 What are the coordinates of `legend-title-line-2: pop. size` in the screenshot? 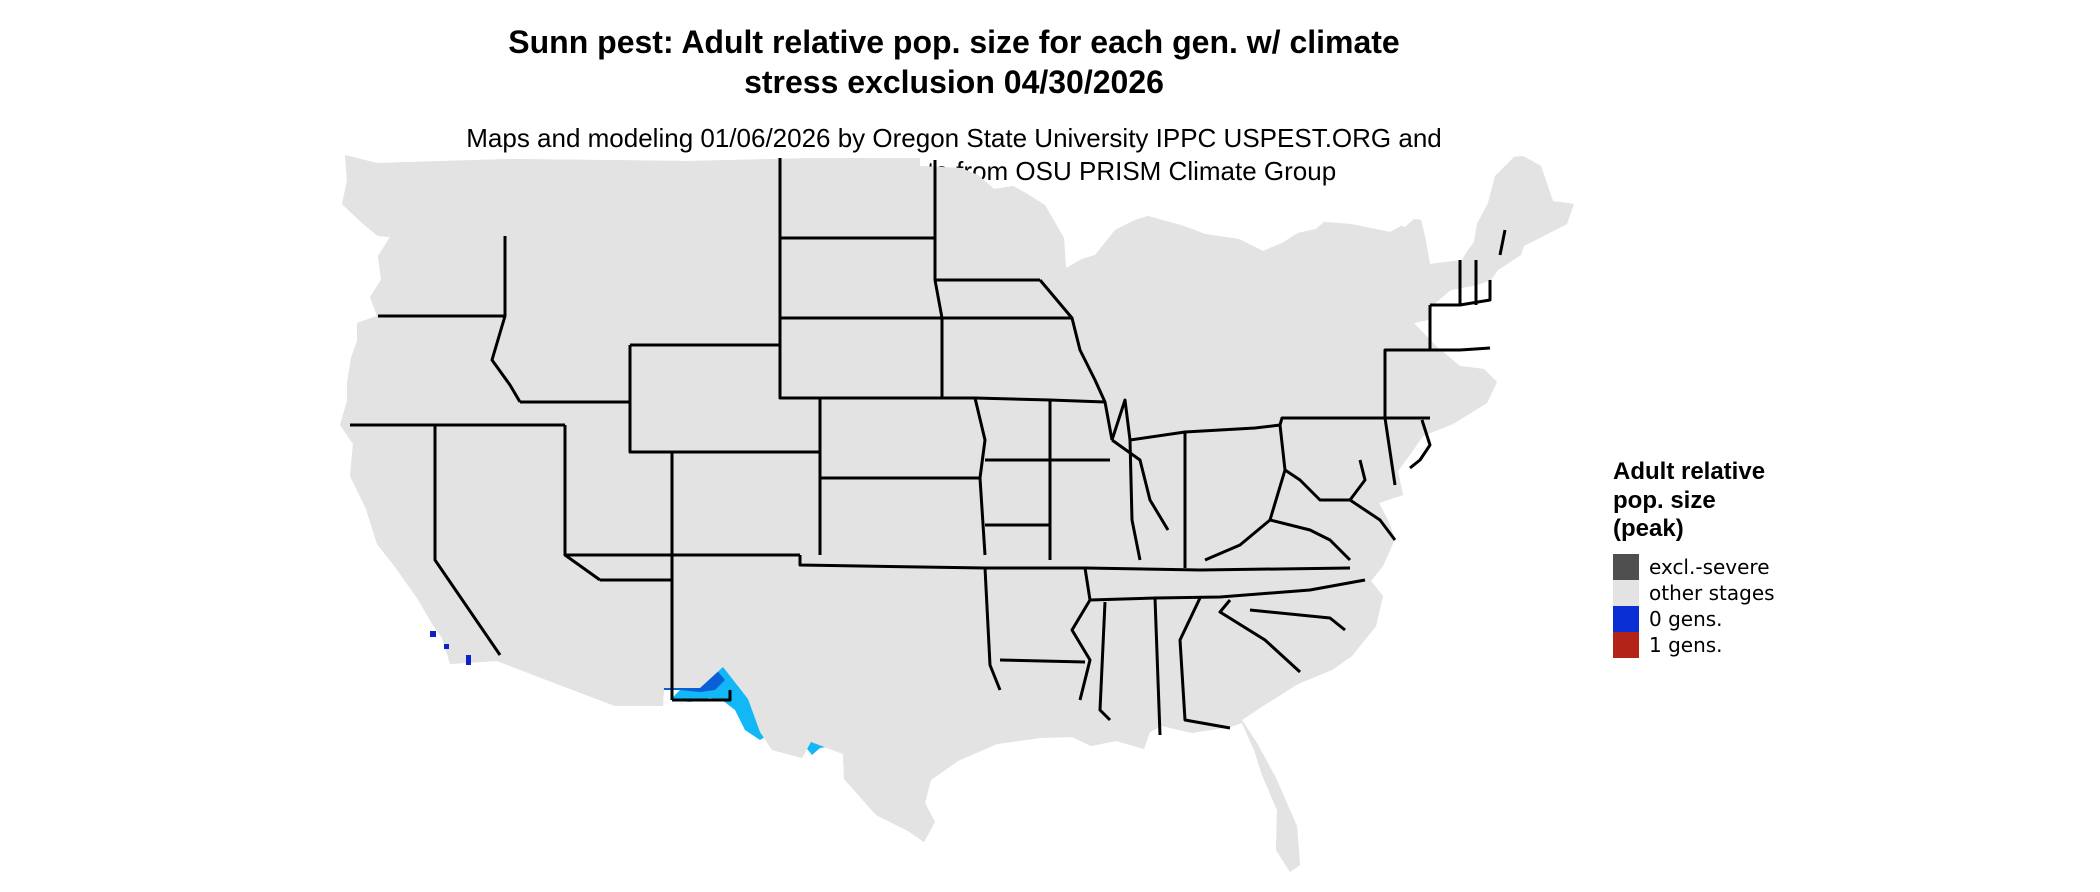 It's located at (1664, 500).